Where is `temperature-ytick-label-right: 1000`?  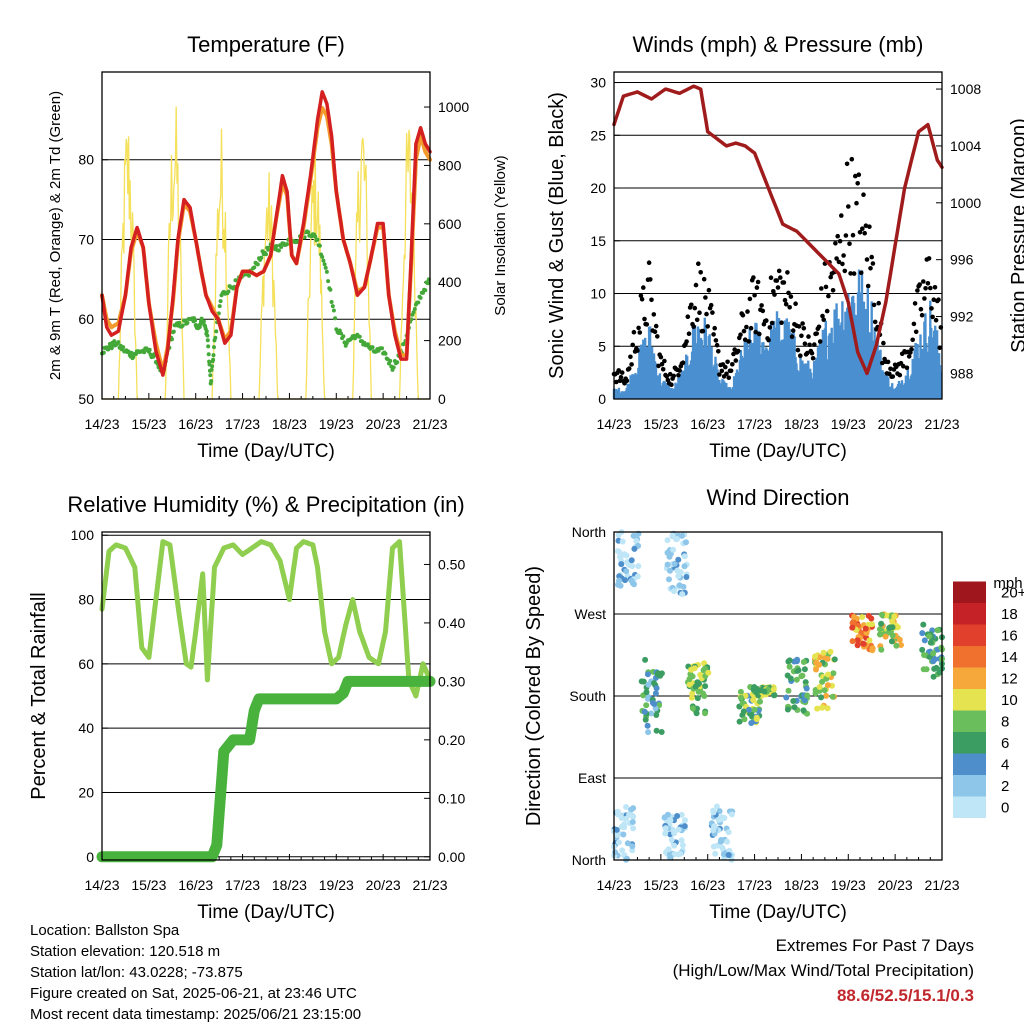 temperature-ytick-label-right: 1000 is located at coordinates (453, 107).